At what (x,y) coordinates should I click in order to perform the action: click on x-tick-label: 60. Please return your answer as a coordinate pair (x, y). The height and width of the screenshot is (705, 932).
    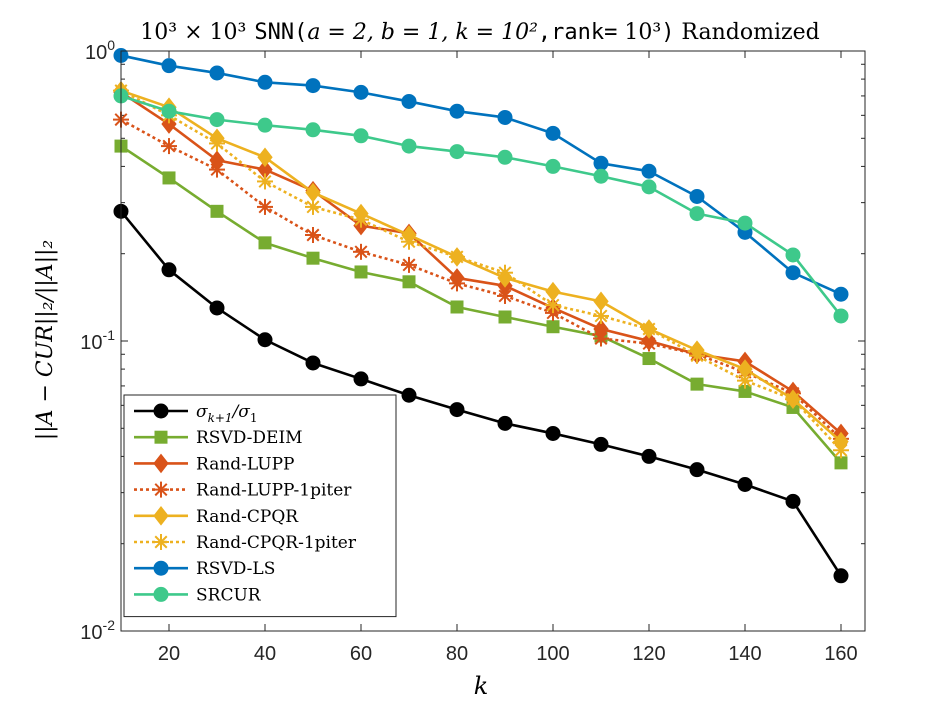
    Looking at the image, I should click on (361, 654).